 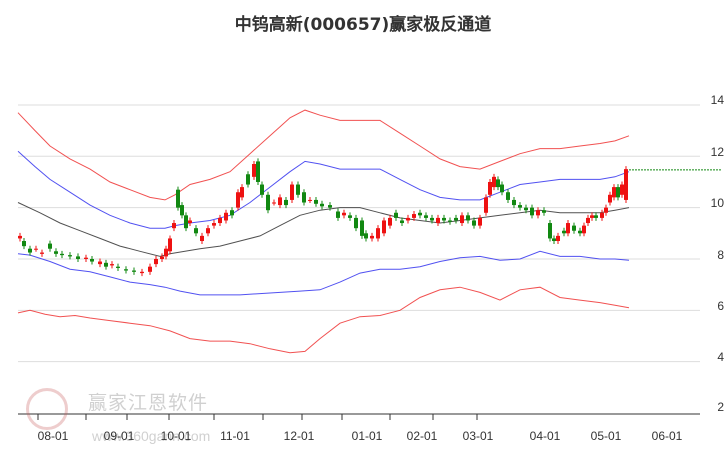 I want to click on x-tick-label: 12-01, so click(x=299, y=436).